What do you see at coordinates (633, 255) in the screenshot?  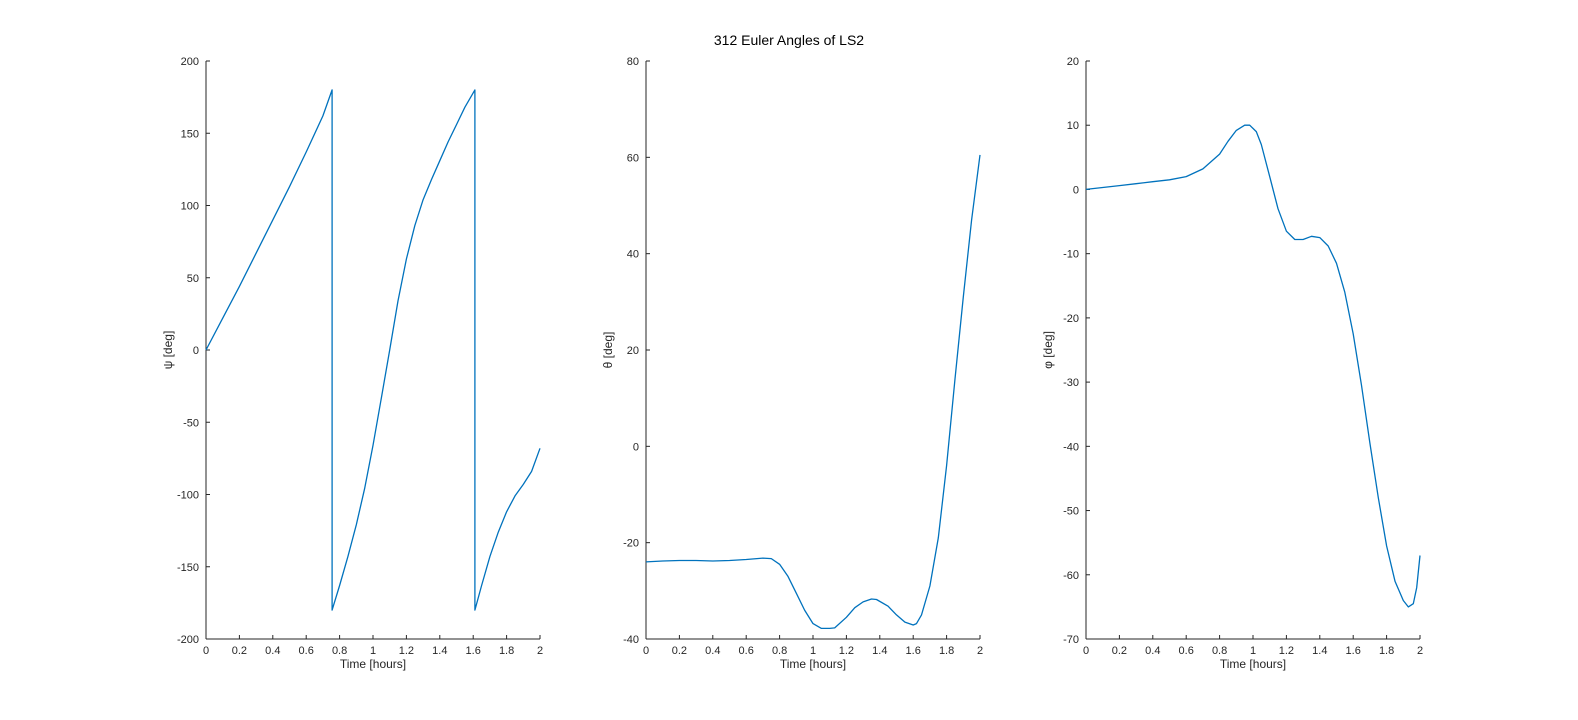 I see `y-tick-label: 40` at bounding box center [633, 255].